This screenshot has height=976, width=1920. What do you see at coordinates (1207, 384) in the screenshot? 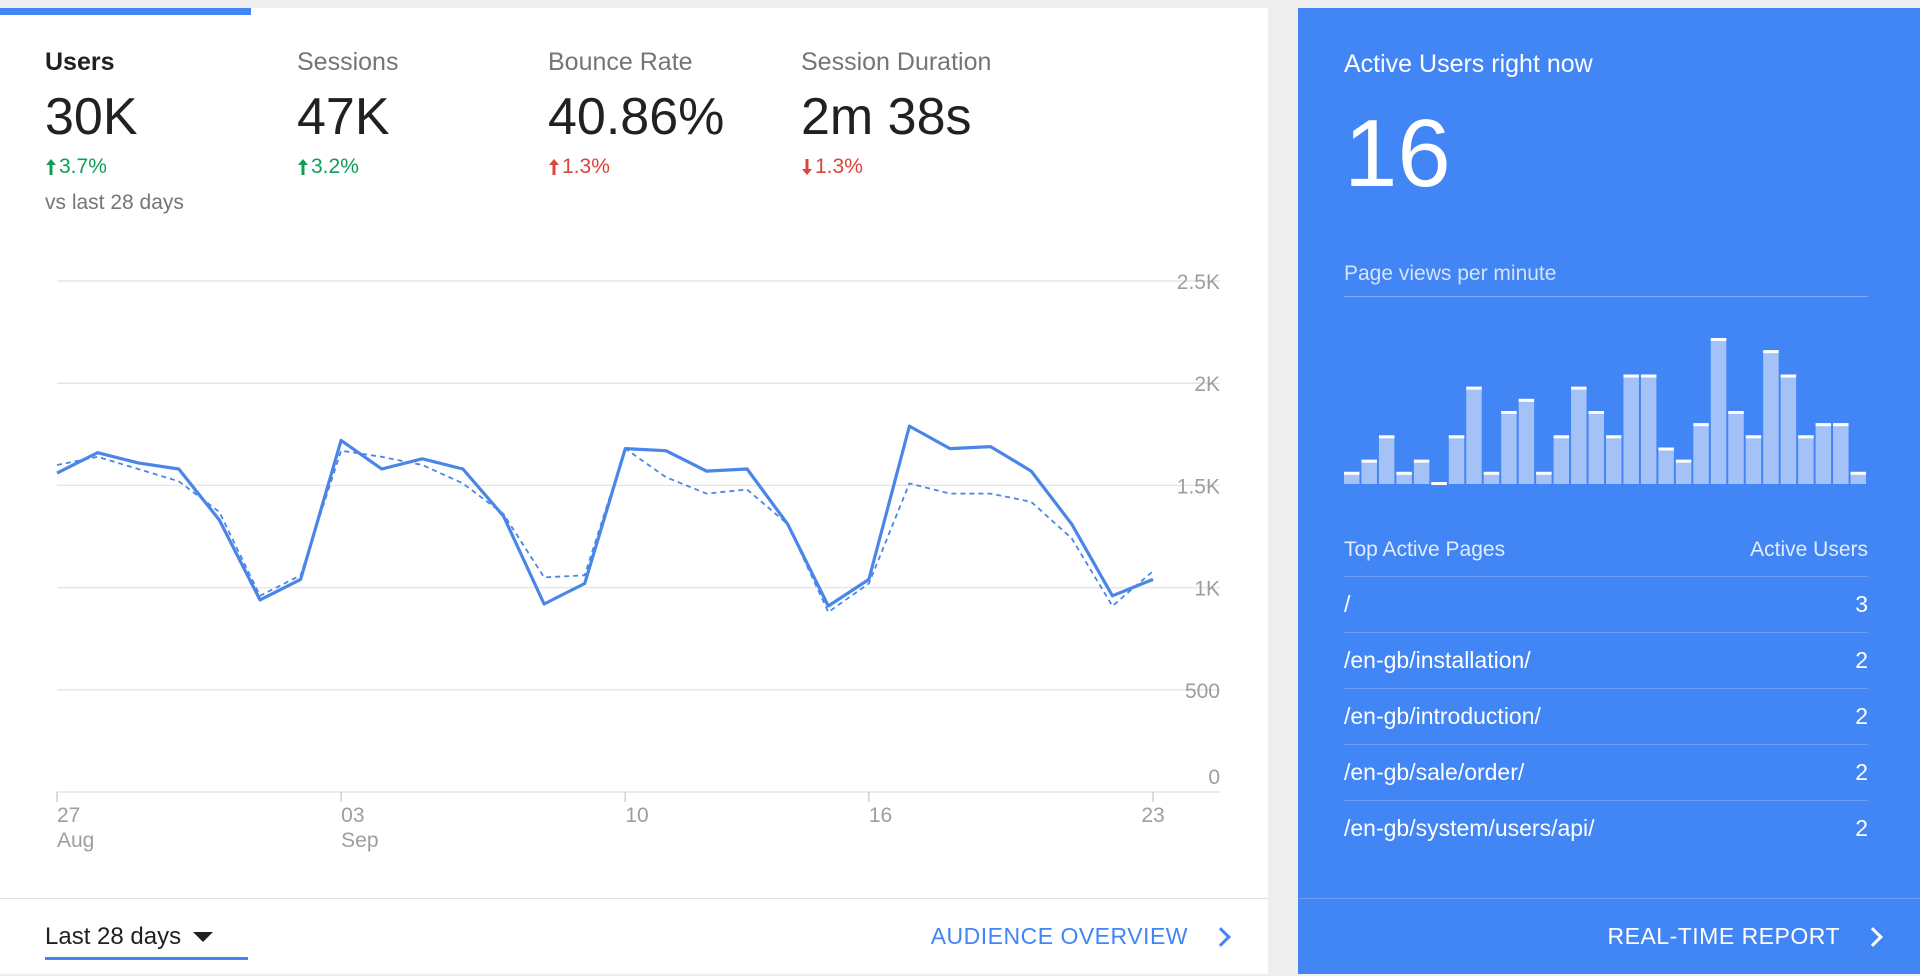
I see `y-tick-label: 2K` at bounding box center [1207, 384].